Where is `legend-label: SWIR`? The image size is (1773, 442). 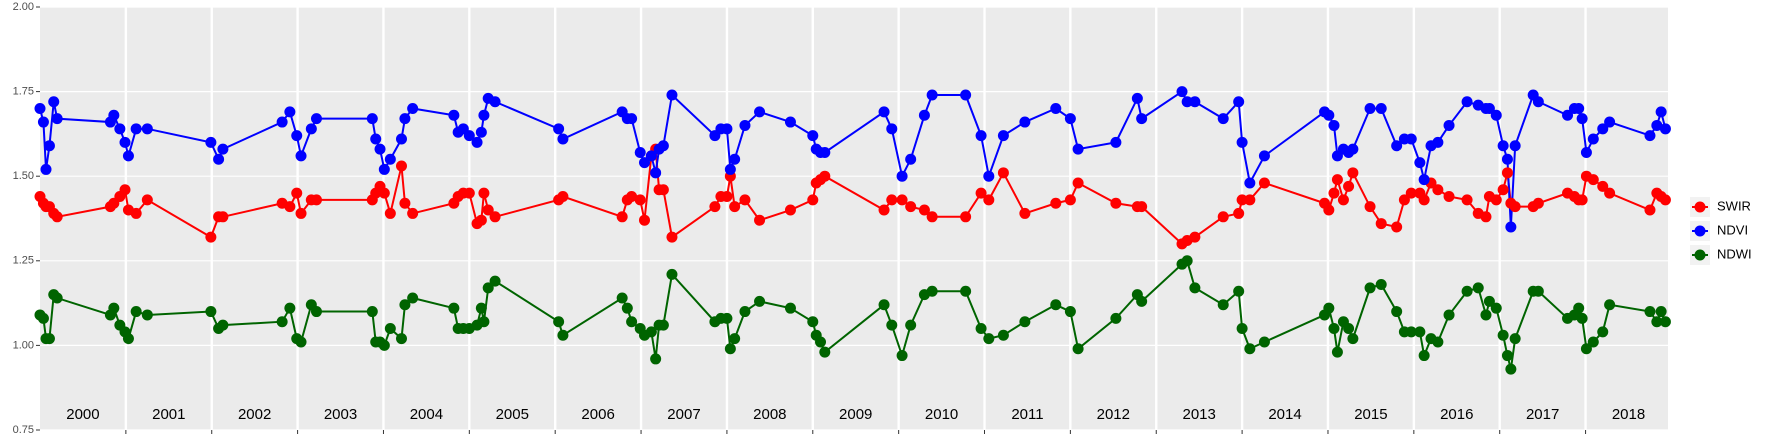
legend-label: SWIR is located at coordinates (1734, 205).